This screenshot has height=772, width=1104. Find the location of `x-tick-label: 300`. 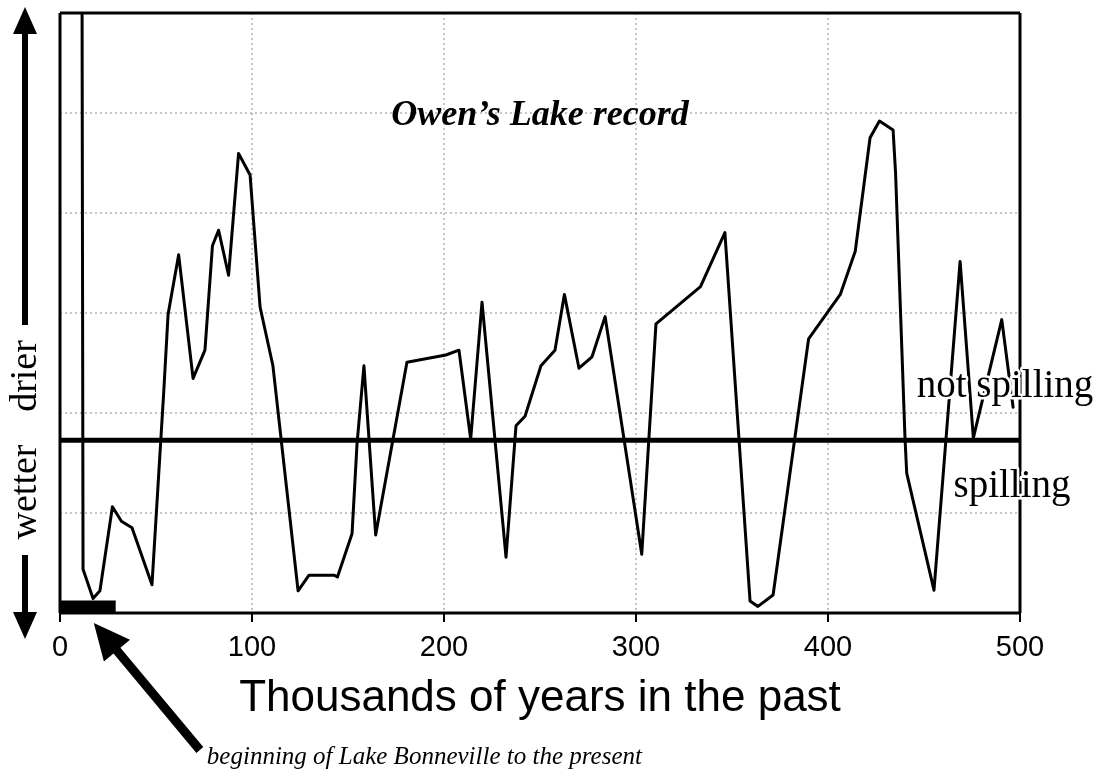

x-tick-label: 300 is located at coordinates (636, 645).